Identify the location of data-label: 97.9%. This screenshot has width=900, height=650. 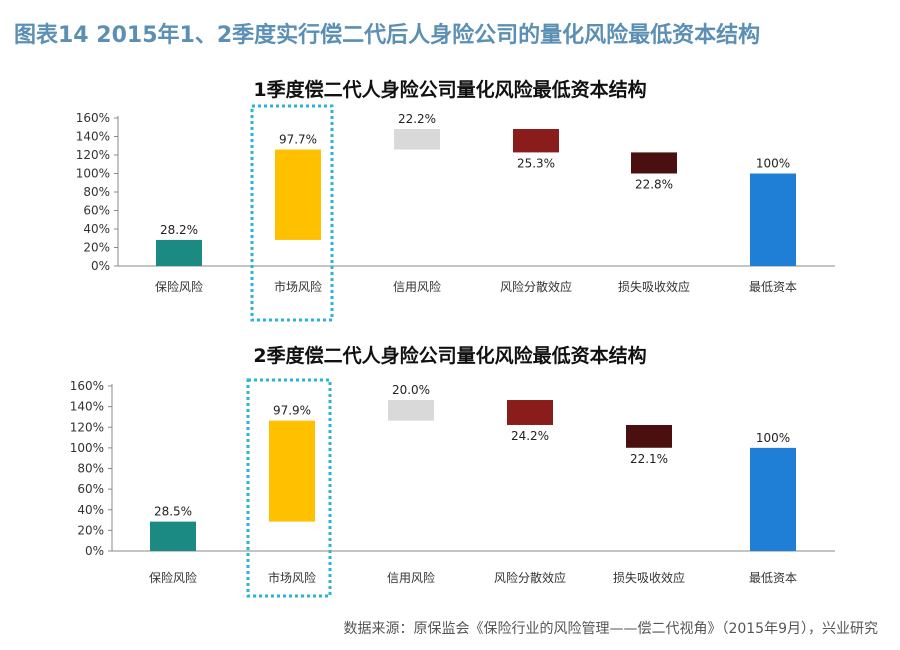
(292, 411).